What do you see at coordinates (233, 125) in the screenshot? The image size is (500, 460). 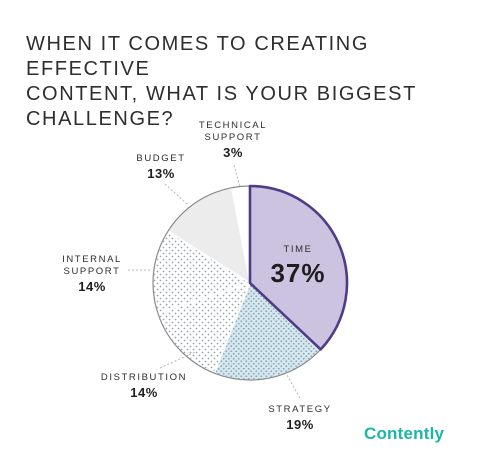 I see `slice-label-technical-support: TECHNICAL` at bounding box center [233, 125].